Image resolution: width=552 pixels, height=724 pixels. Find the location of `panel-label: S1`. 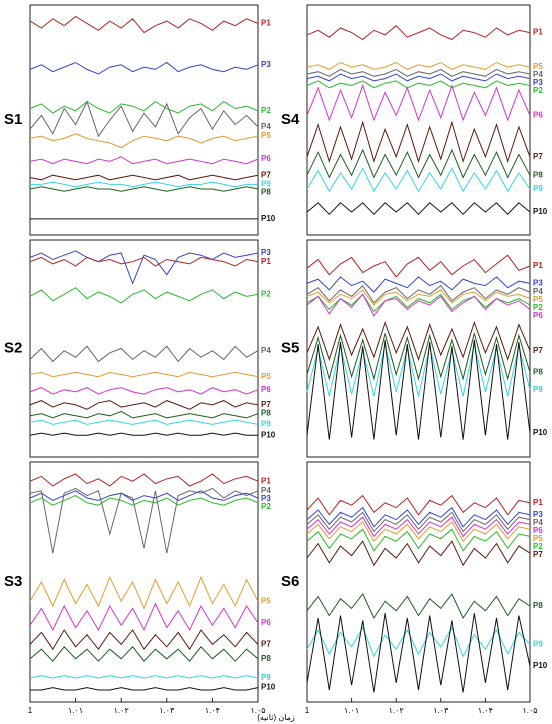

panel-label: S1 is located at coordinates (13, 119).